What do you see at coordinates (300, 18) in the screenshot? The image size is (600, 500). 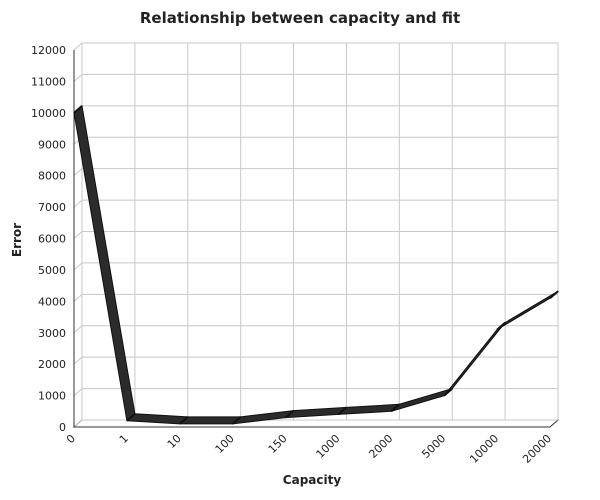 I see `chart-title: Relationship between capacity and fit` at bounding box center [300, 18].